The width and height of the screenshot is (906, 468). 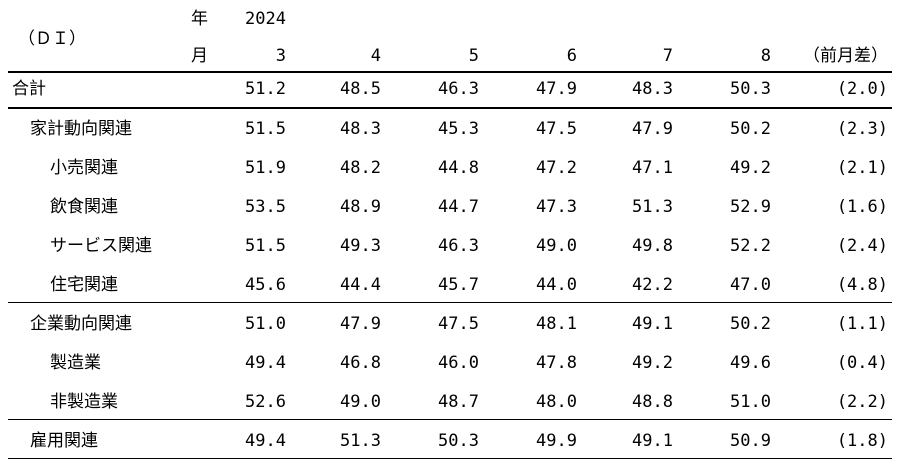 I want to click on month-label: 月, so click(x=199, y=56).